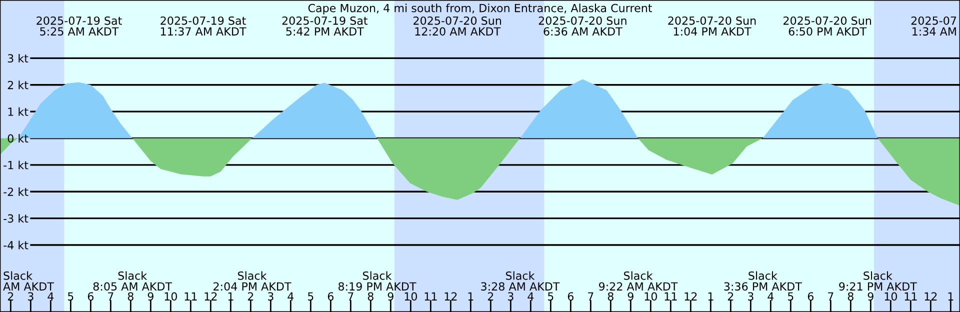  Describe the element at coordinates (458, 26) in the screenshot. I see `annotation: 2025-07-20 Sun 12:20 AM AKDT` at that location.